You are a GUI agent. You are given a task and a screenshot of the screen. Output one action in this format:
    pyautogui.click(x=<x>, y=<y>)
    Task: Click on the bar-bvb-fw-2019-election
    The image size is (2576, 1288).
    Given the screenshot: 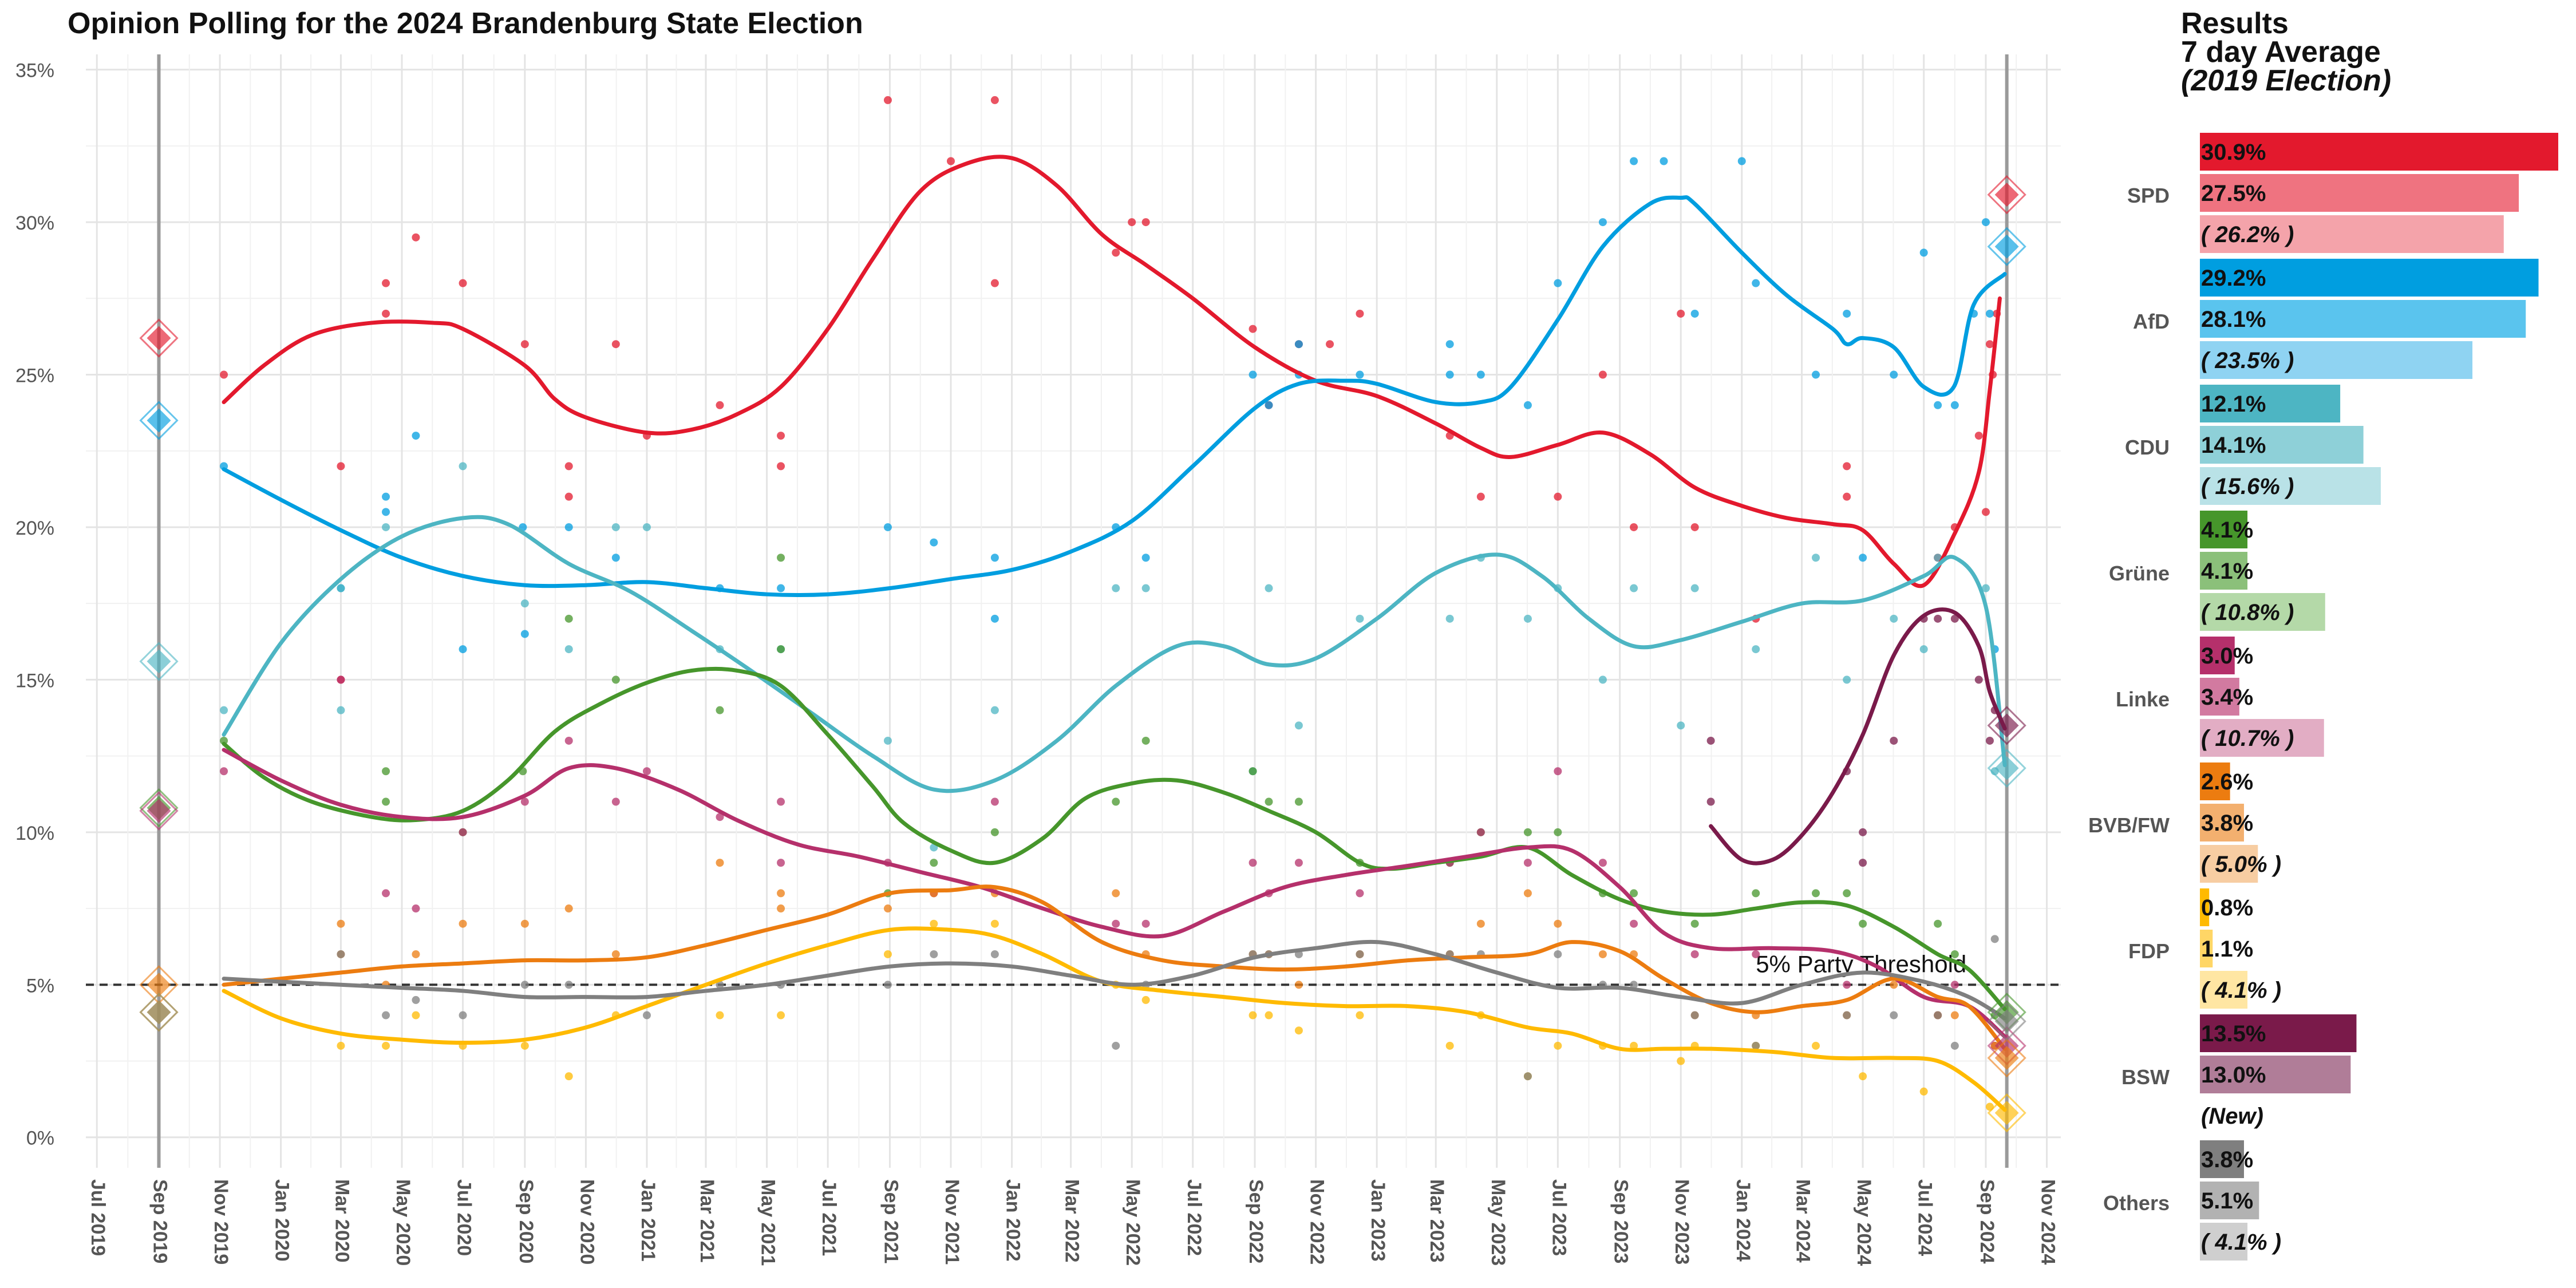 What is the action you would take?
    pyautogui.click(x=2229, y=864)
    